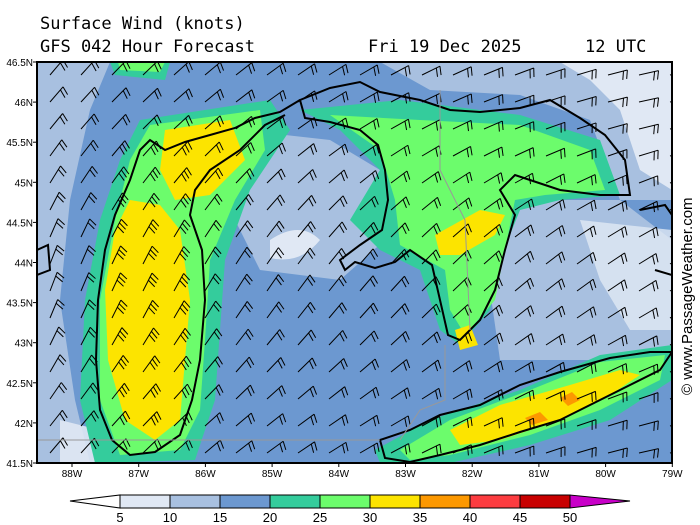 This screenshot has width=700, height=525. Describe the element at coordinates (19, 384) in the screenshot. I see `latitude-label: 42.5N` at that location.